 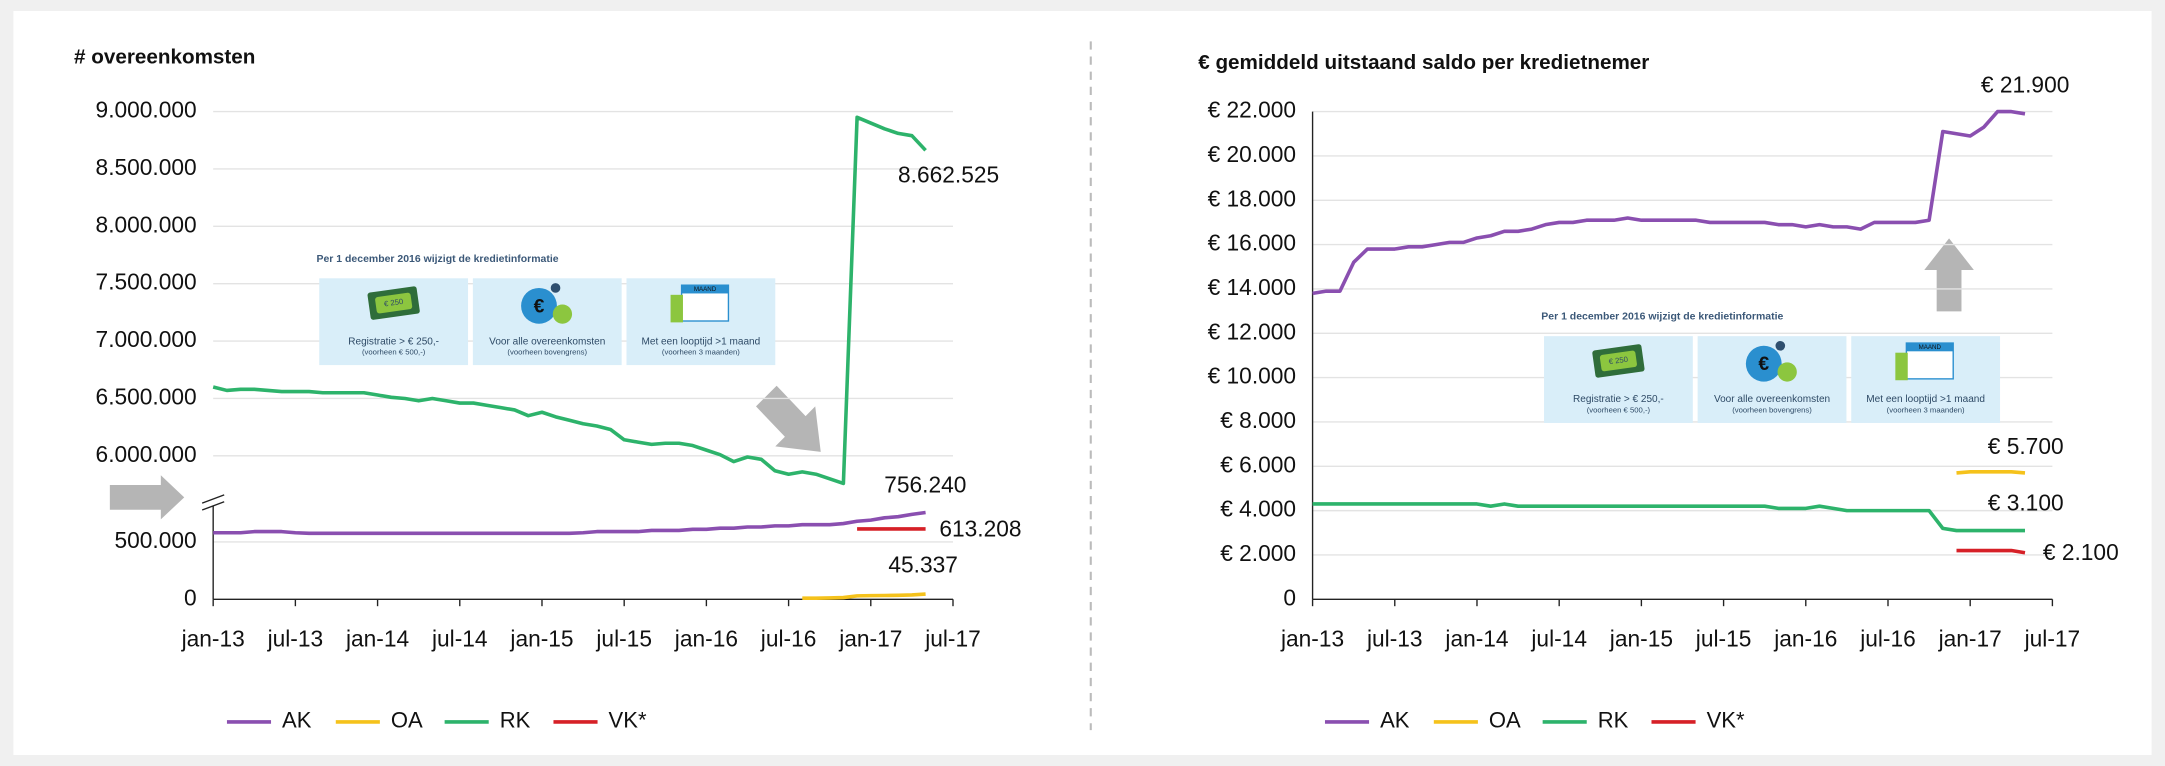 I want to click on y-tick-label: € 8.000, so click(x=1258, y=420).